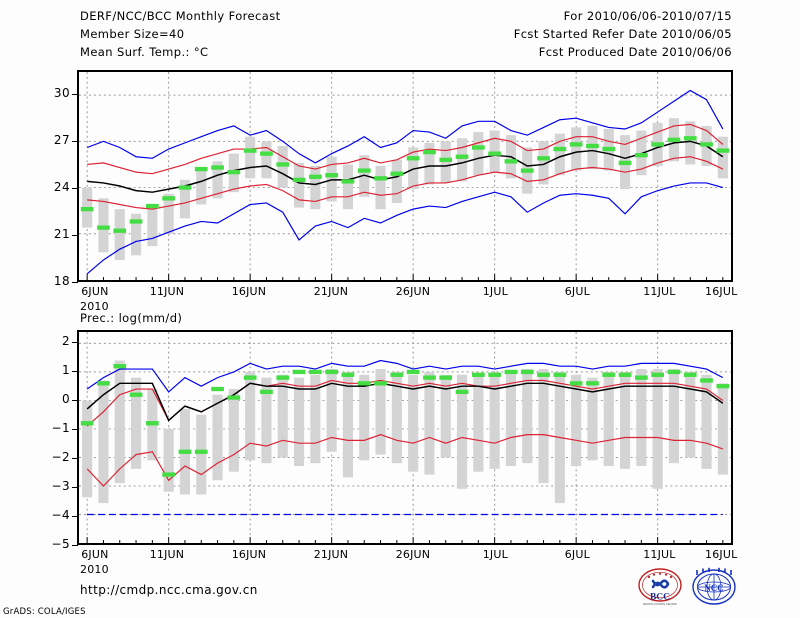  What do you see at coordinates (647, 16) in the screenshot?
I see `forecast-period-label: For 2010/06/06-2010/07/15` at bounding box center [647, 16].